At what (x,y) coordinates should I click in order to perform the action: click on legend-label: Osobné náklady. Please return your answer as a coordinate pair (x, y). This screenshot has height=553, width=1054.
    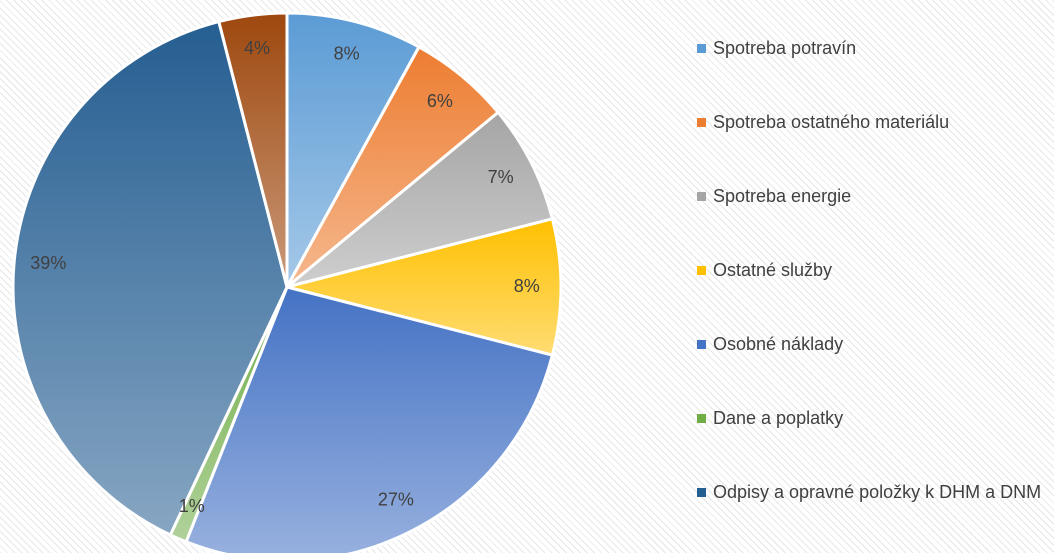
    Looking at the image, I should click on (778, 344).